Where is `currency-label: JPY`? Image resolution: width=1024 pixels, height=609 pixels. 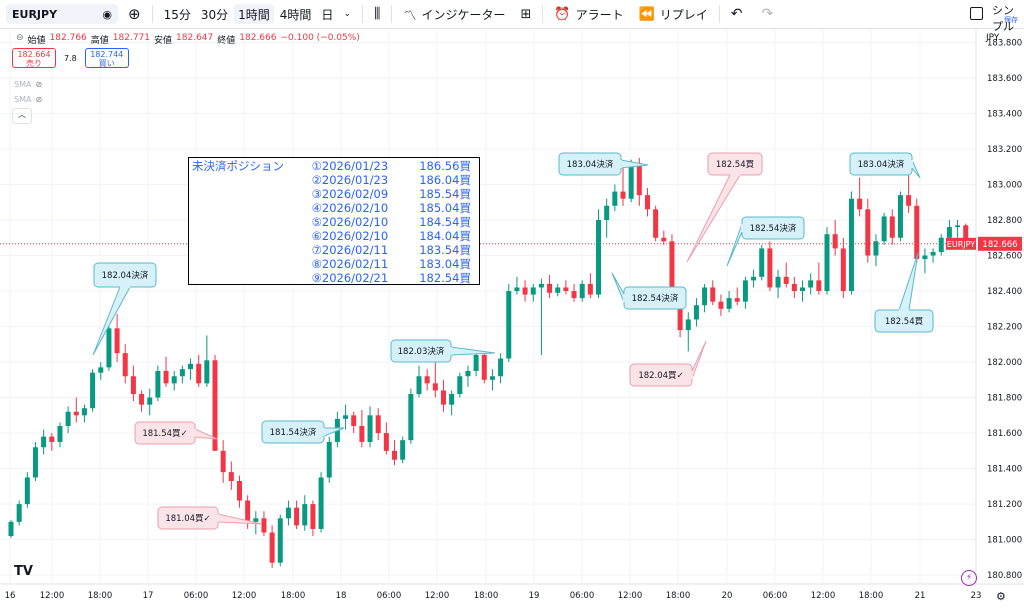
currency-label: JPY is located at coordinates (993, 38).